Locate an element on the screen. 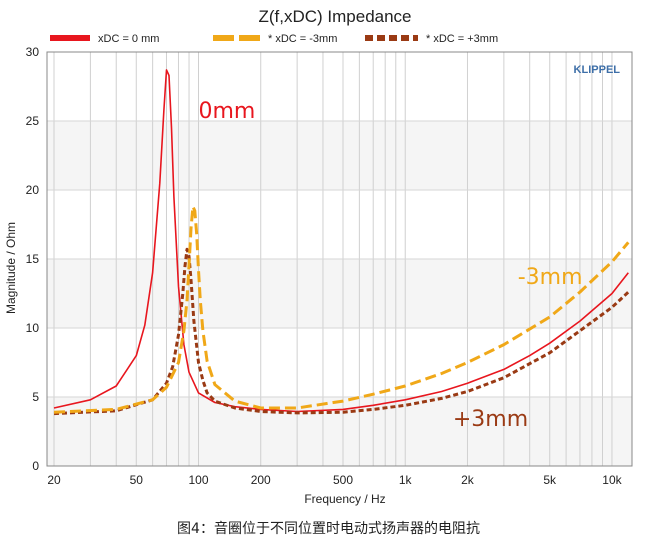 This screenshot has height=545, width=657. x-tick-label: 50 is located at coordinates (137, 480).